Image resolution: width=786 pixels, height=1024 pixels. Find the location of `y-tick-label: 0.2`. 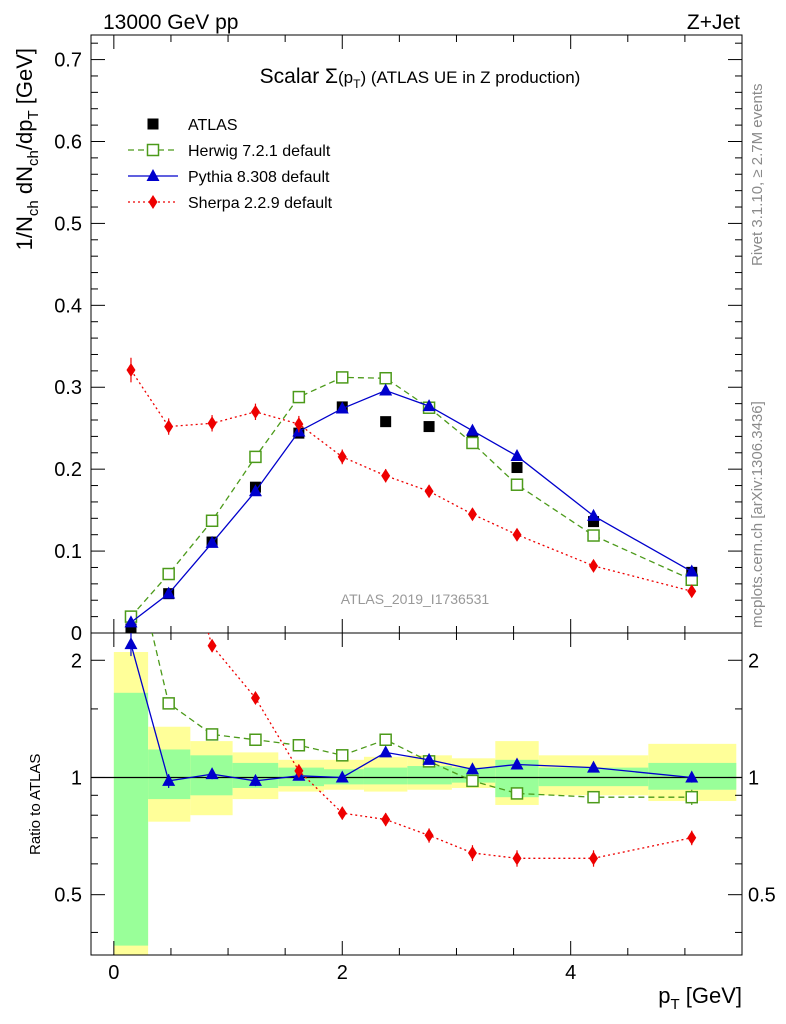

y-tick-label: 0.2 is located at coordinates (68, 470).